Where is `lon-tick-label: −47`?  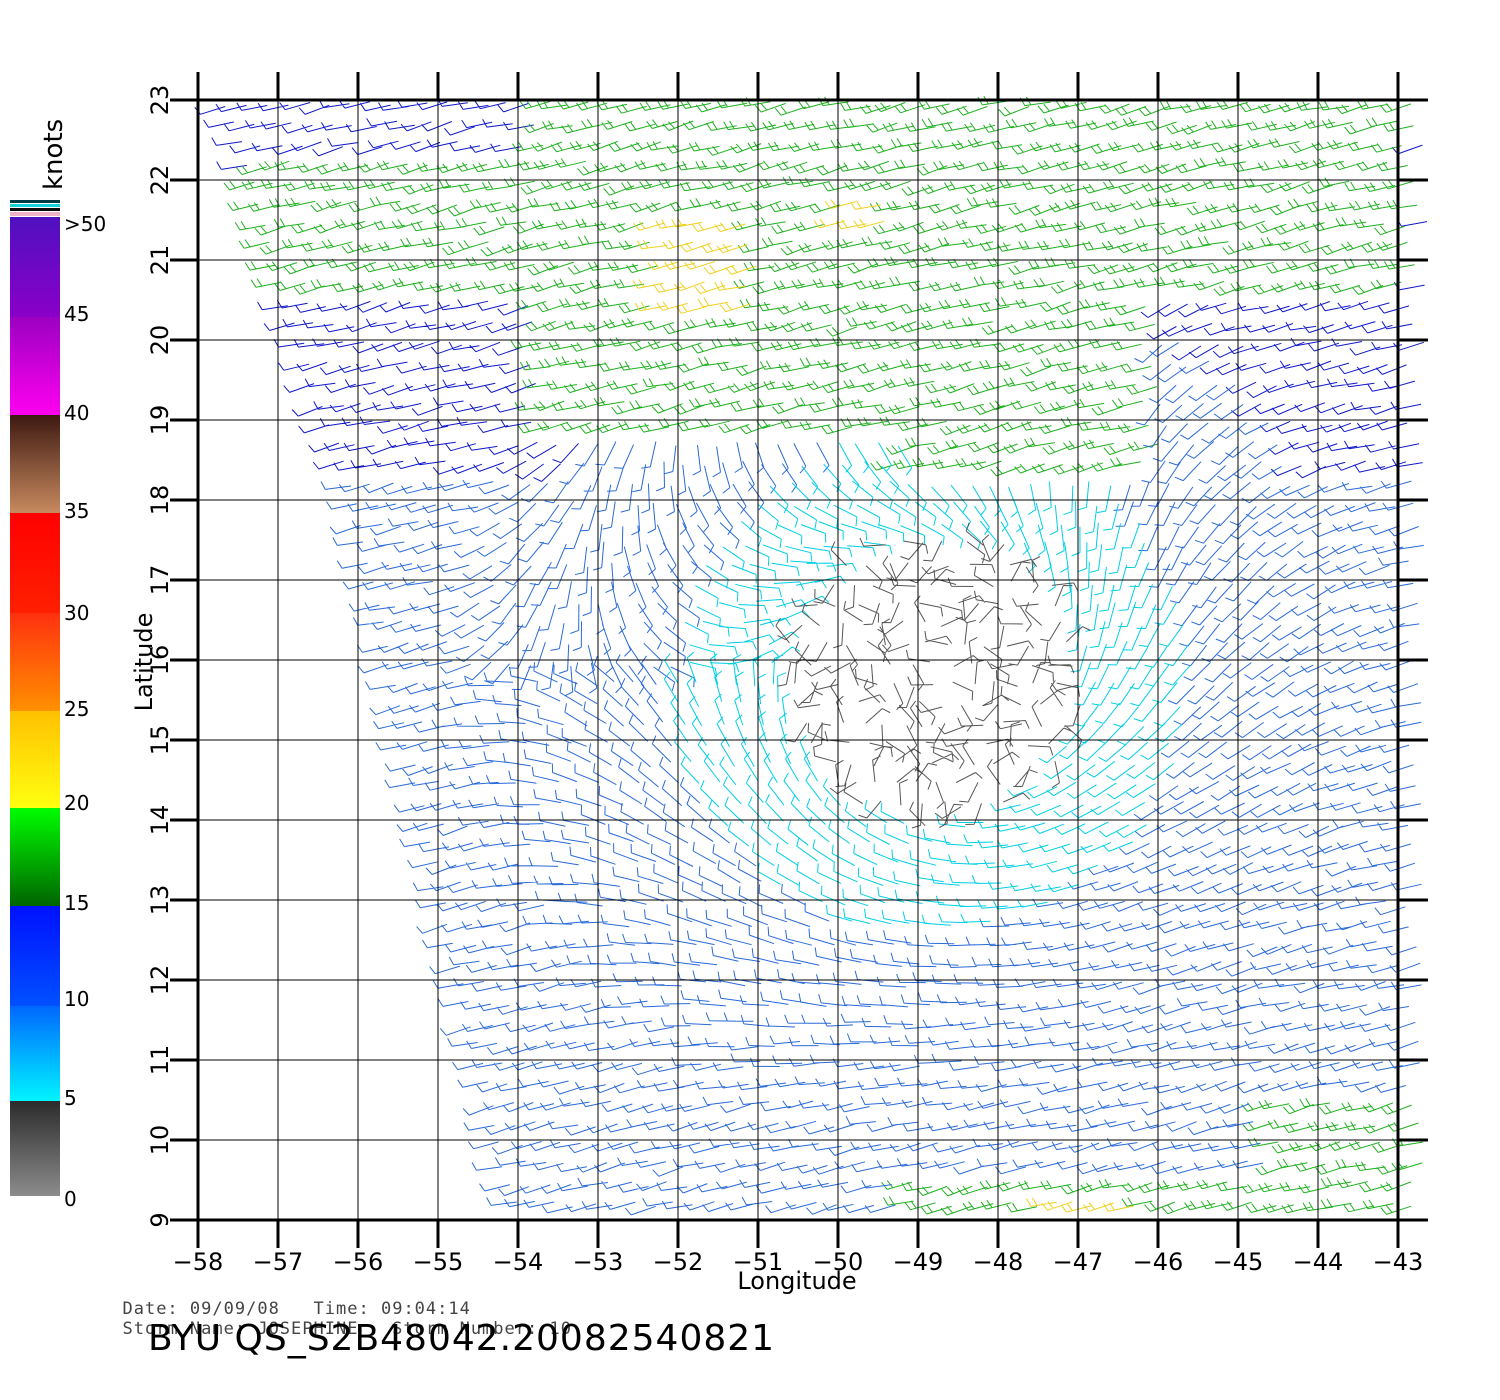
lon-tick-label: −47 is located at coordinates (1078, 1262).